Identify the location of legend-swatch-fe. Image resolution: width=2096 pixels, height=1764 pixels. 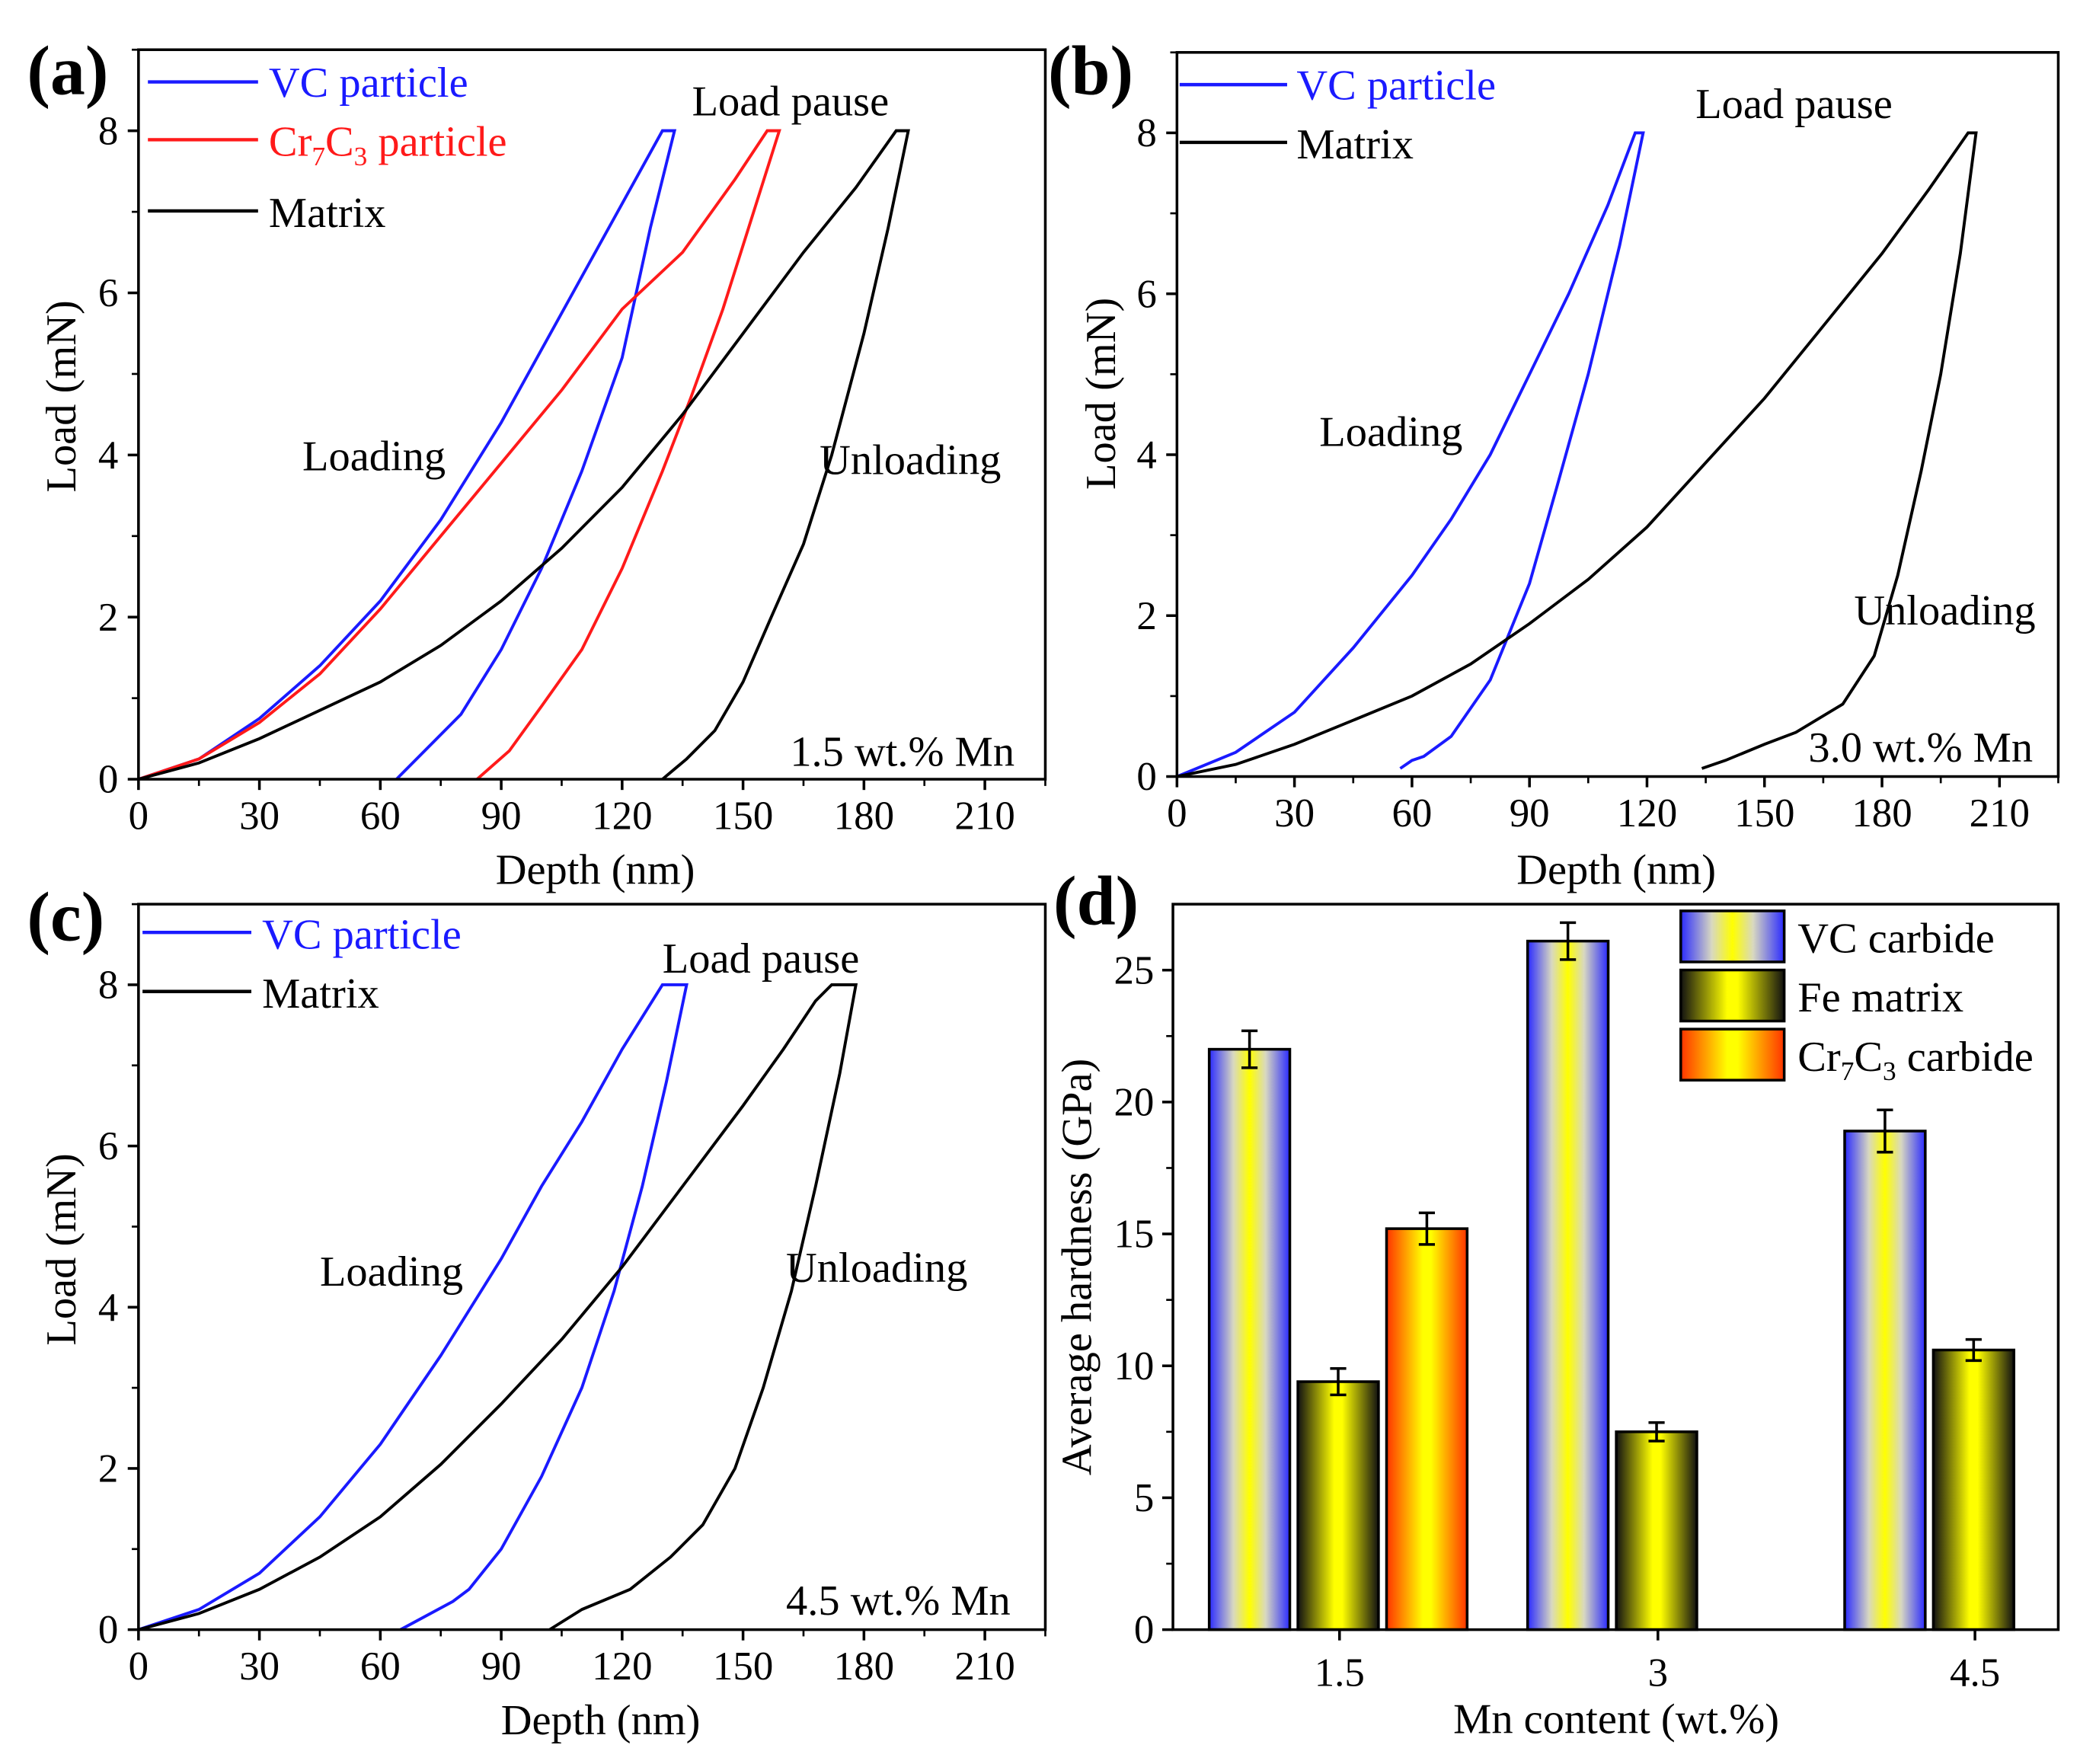
(1732, 995).